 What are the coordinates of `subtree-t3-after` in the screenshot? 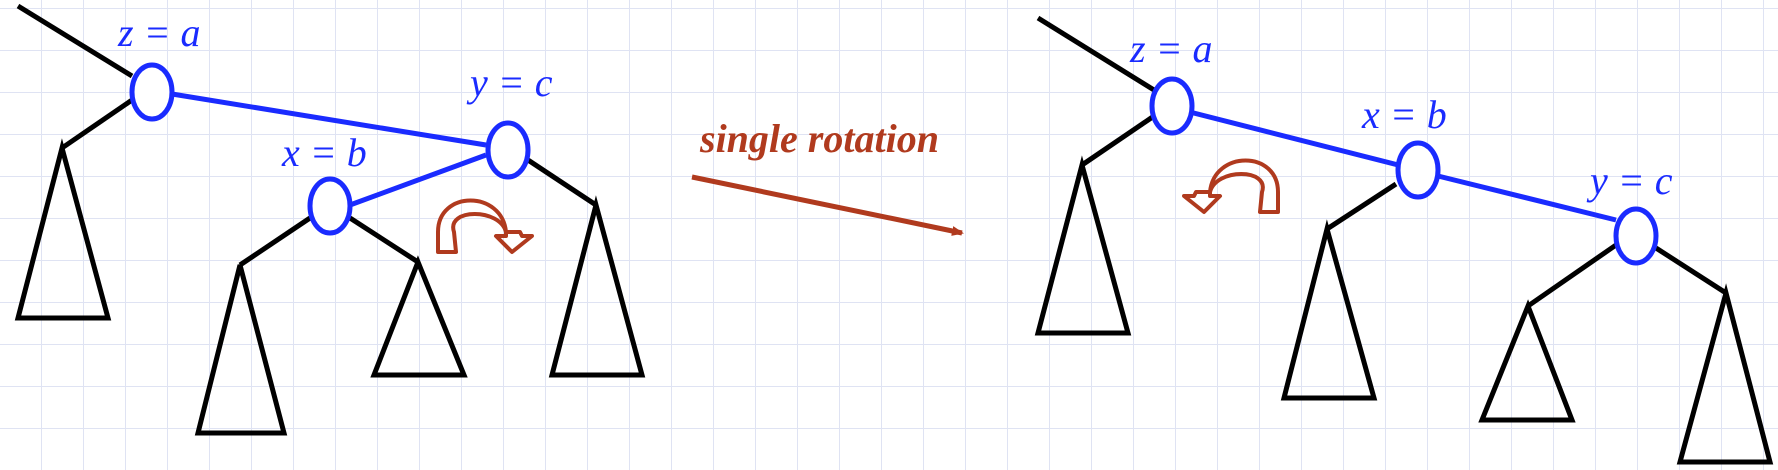 It's located at (1725, 374).